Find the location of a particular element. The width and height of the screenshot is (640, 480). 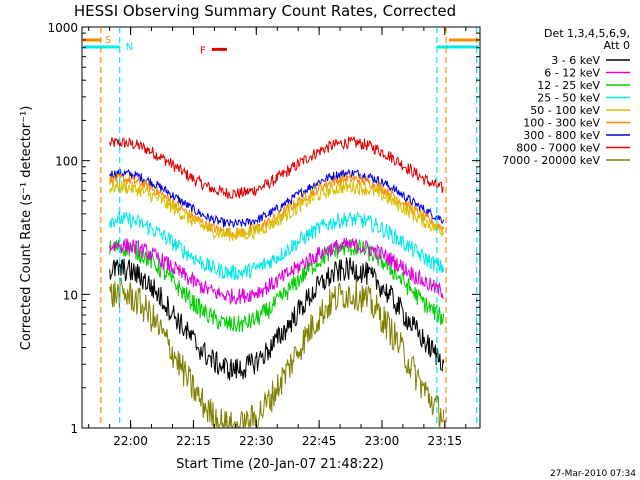

legend-entry-label: 7000 - 20000 keV is located at coordinates (551, 160).